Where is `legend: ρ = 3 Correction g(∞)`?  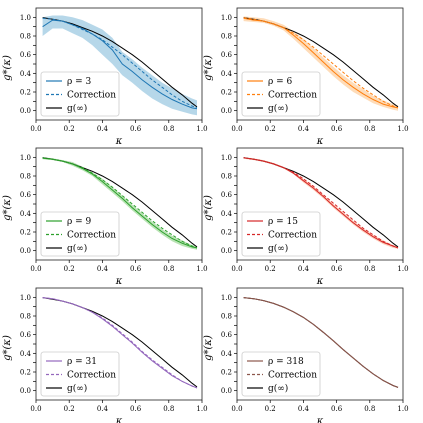
legend: ρ = 3 Correction g(∞) is located at coordinates (80, 94).